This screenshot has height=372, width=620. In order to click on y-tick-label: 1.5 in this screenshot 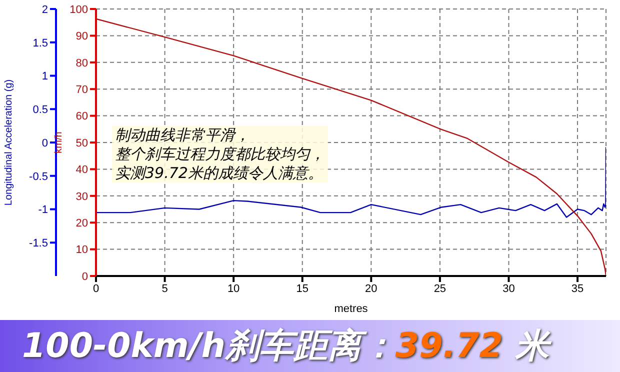, I will do `click(40, 43)`.